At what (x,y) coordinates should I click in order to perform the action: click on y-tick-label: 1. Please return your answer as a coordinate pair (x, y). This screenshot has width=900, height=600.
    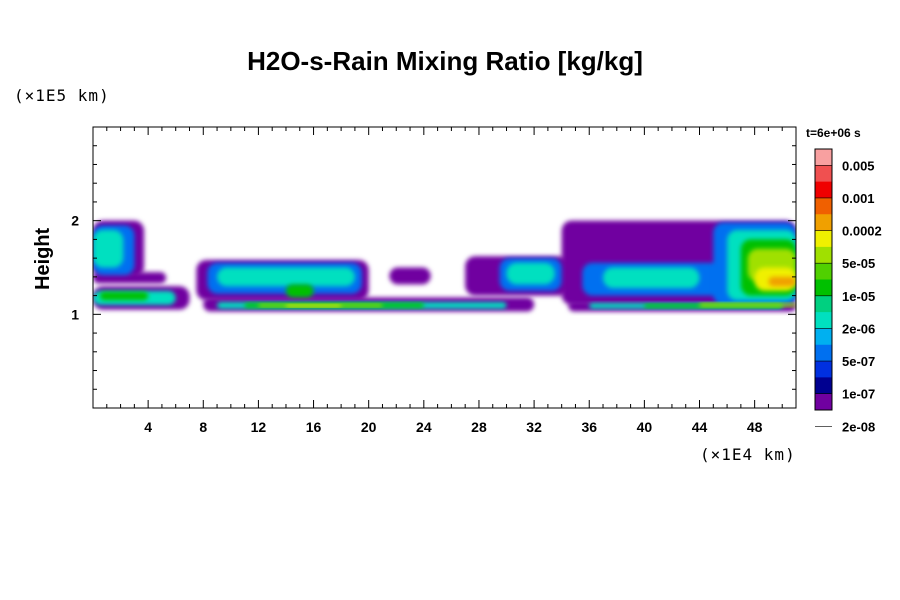
    Looking at the image, I should click on (75, 314).